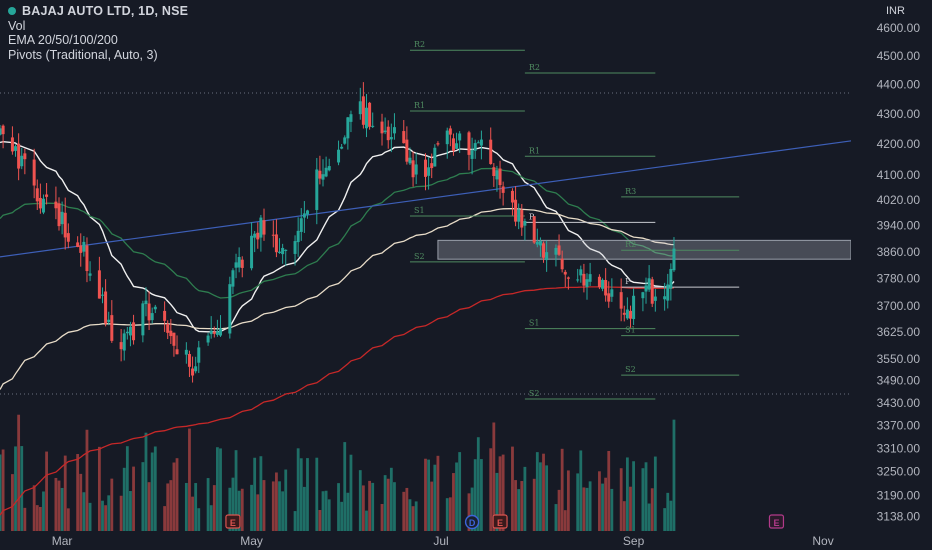 Image resolution: width=932 pixels, height=550 pixels. Describe the element at coordinates (899, 403) in the screenshot. I see `y-tick-label: 3430.00` at that location.